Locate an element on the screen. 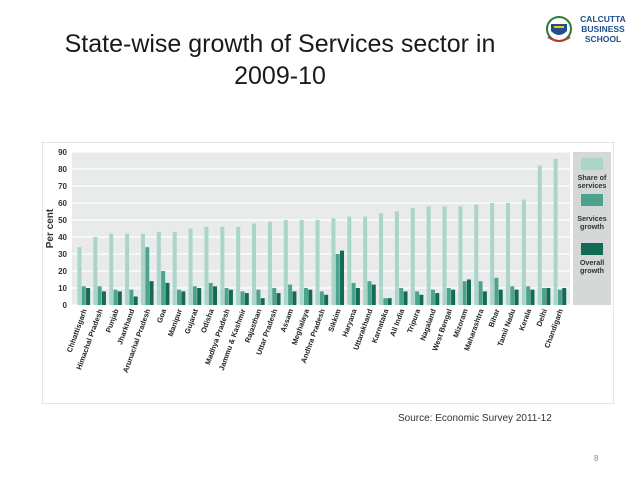 The image size is (638, 479). y-tick-label: 90 is located at coordinates (62, 152).